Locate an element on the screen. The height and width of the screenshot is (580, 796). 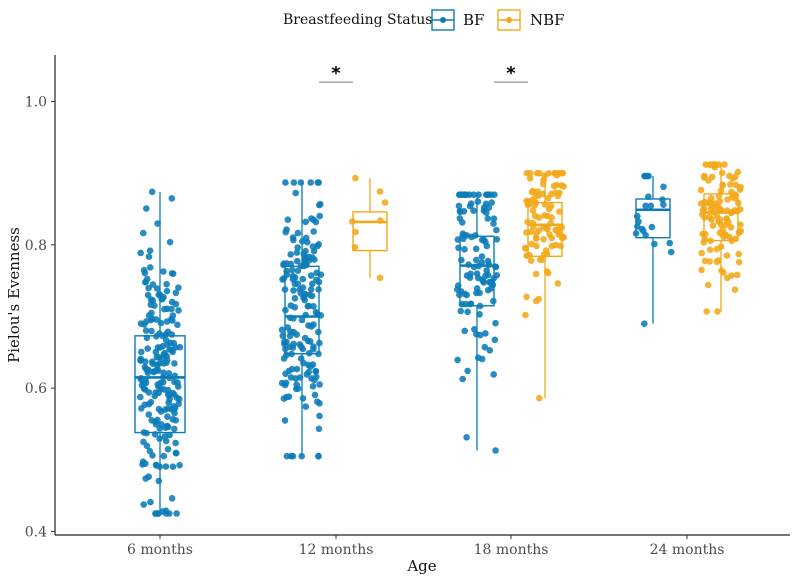
box-bf-18-months is located at coordinates (477, 322).